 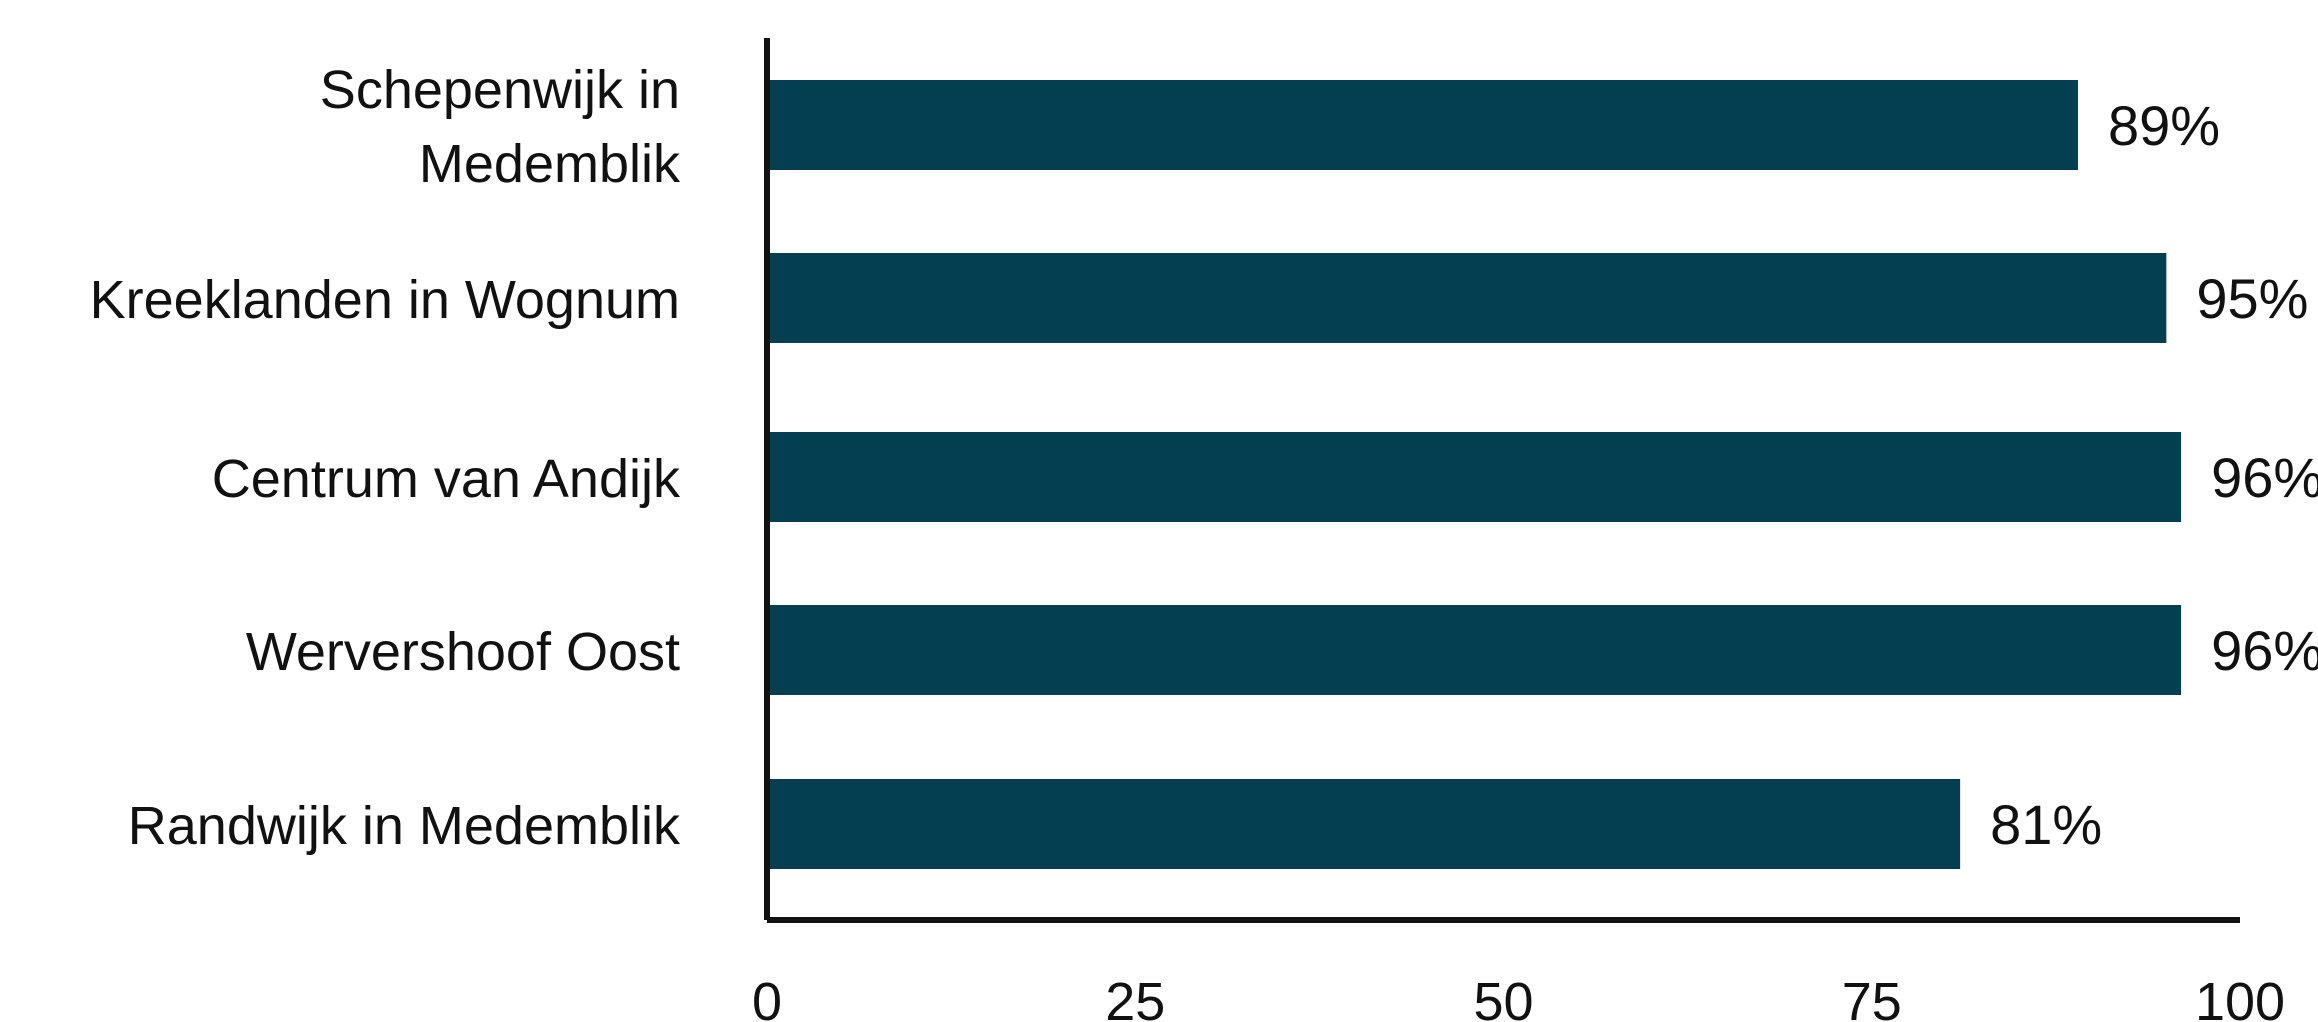 What do you see at coordinates (463, 652) in the screenshot?
I see `category-label-3: Wervershoof Oost` at bounding box center [463, 652].